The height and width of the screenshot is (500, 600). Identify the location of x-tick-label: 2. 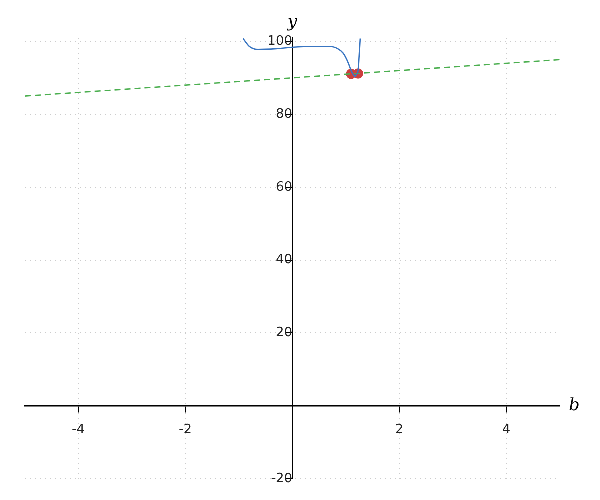
(399, 430).